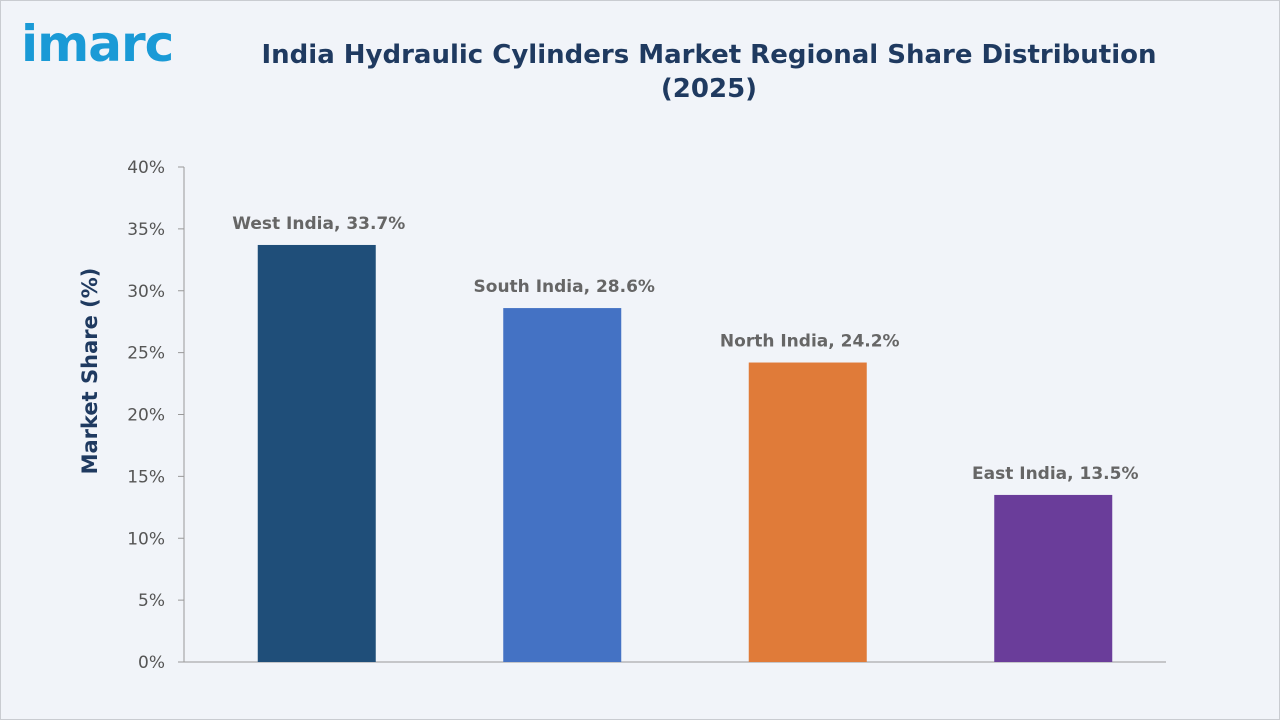 Image resolution: width=1280 pixels, height=721 pixels. I want to click on data-label: South India, 28.6%, so click(564, 287).